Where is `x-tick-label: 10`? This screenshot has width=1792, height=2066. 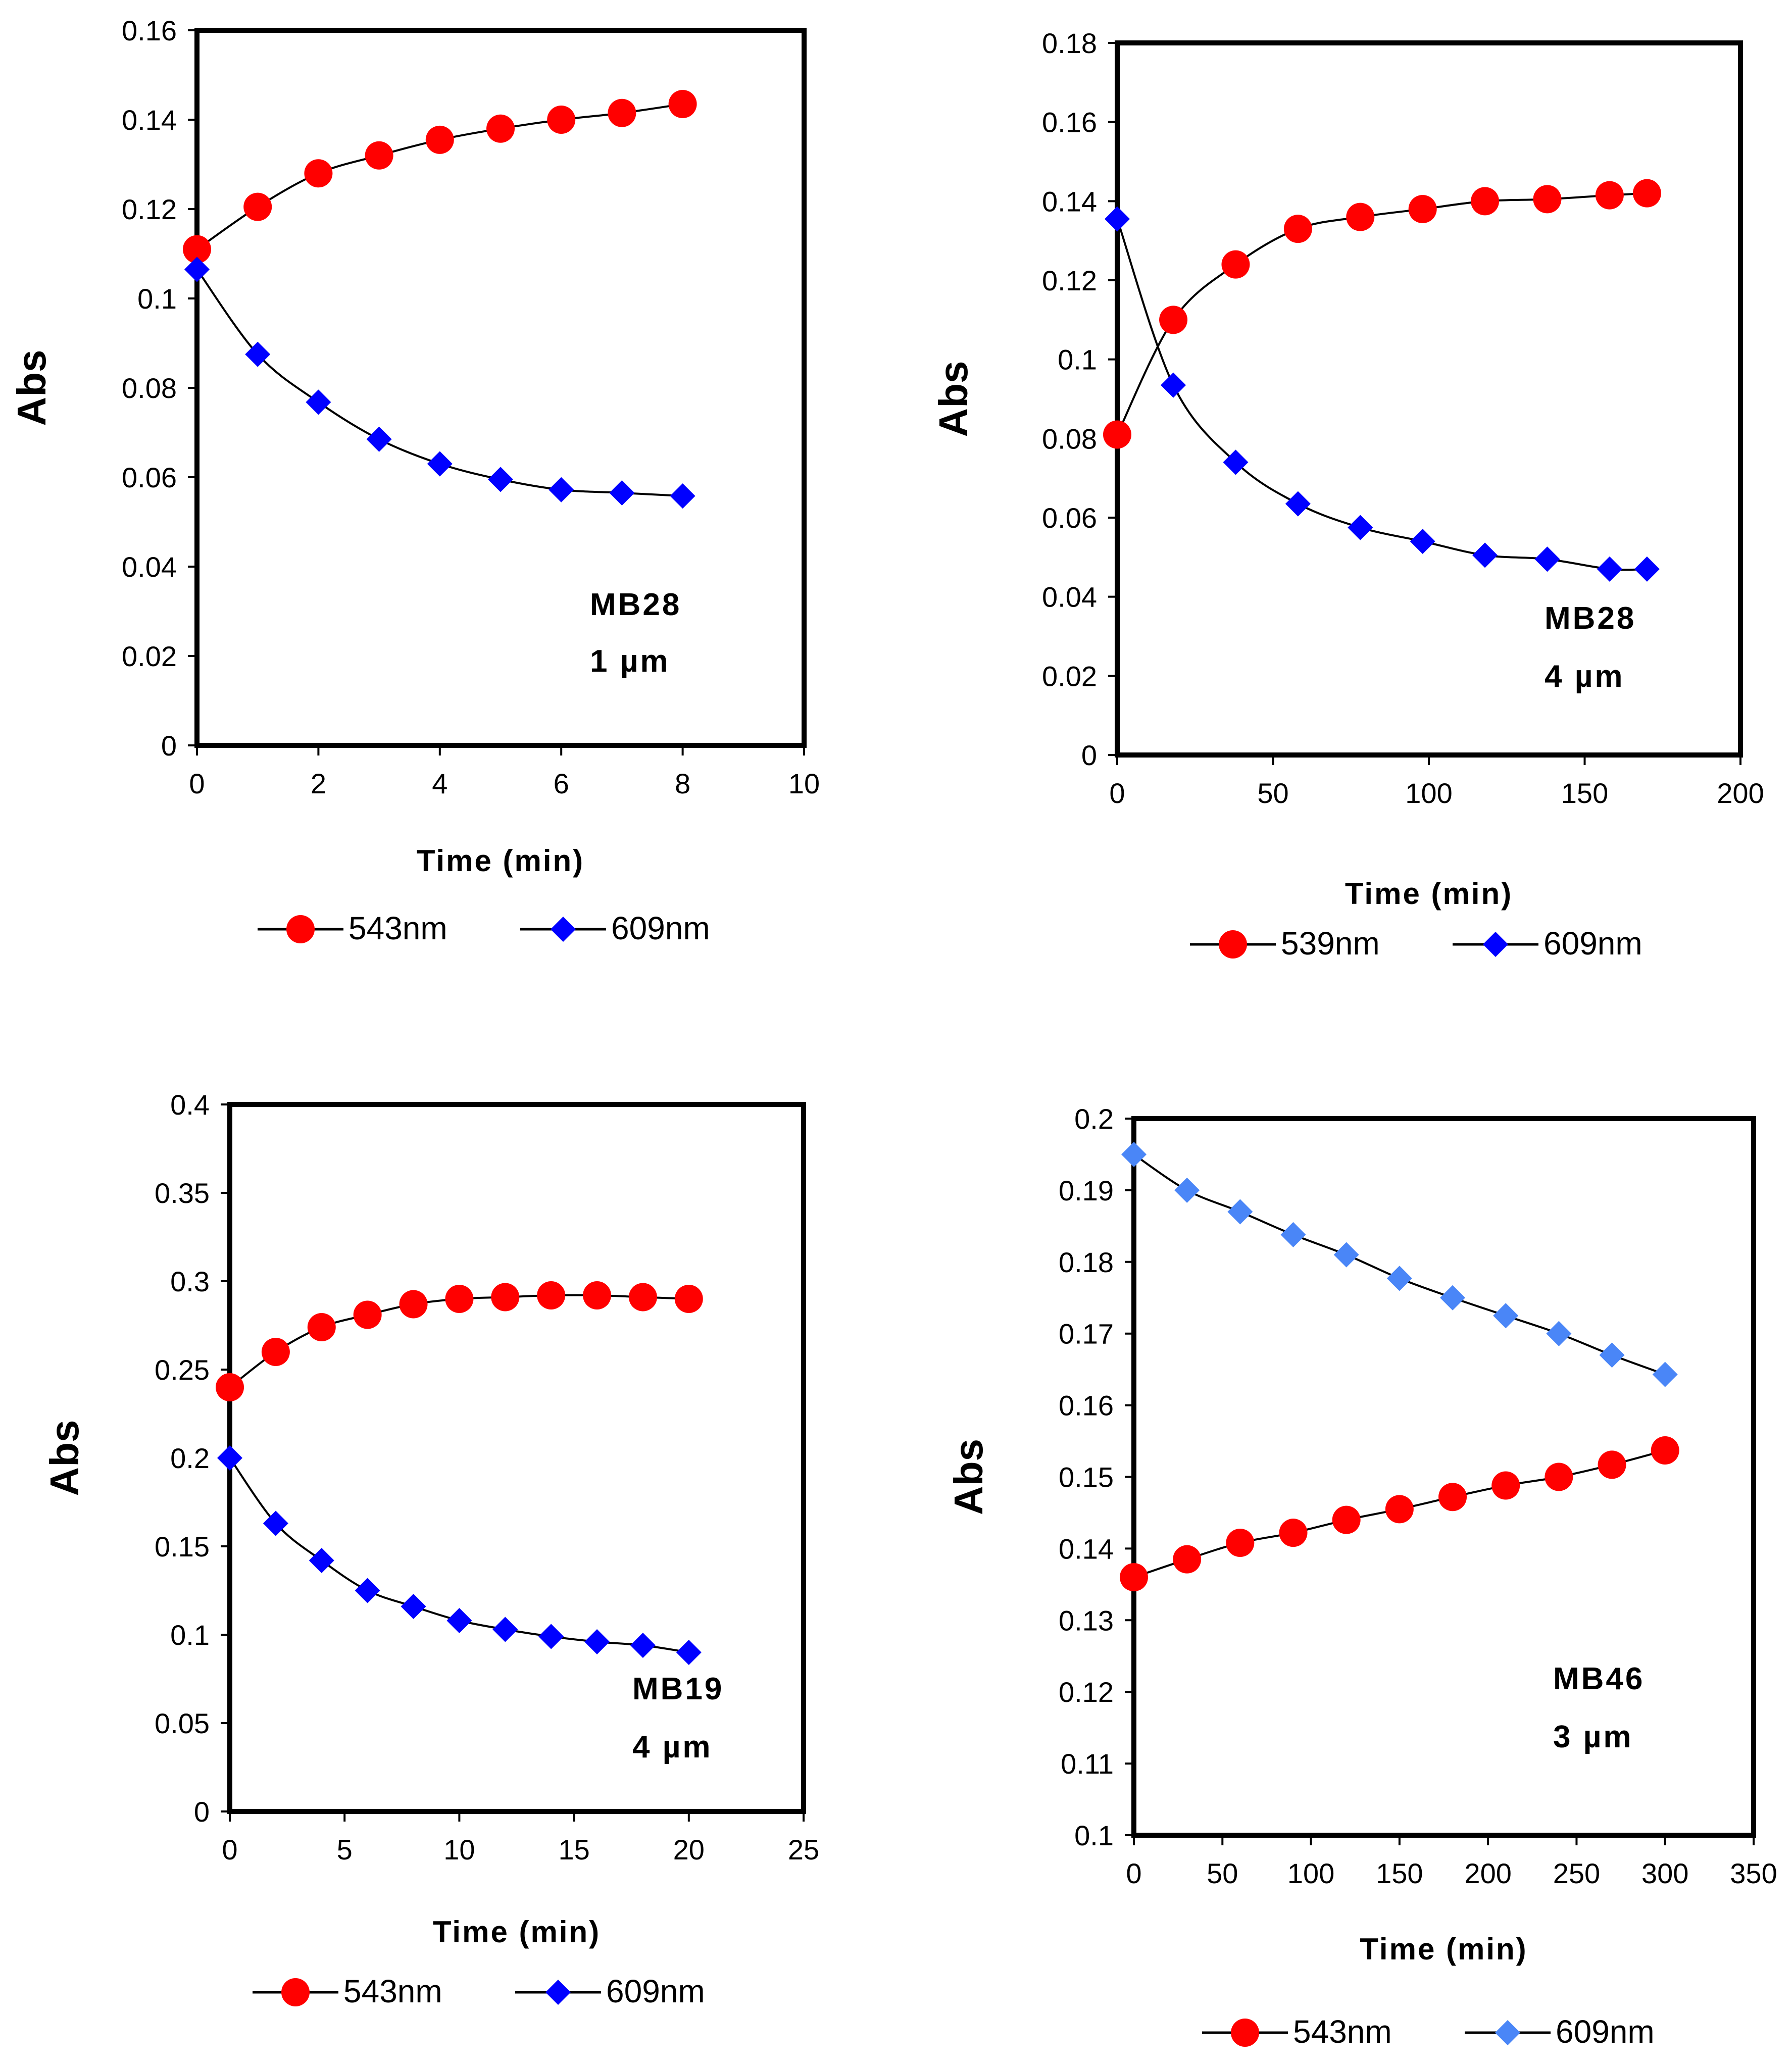
x-tick-label: 10 is located at coordinates (459, 1850).